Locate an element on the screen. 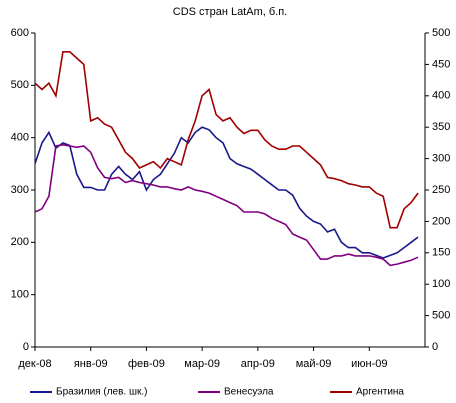 Image resolution: width=456 pixels, height=403 pixels. x-tick-label: фев-09 is located at coordinates (146, 364).